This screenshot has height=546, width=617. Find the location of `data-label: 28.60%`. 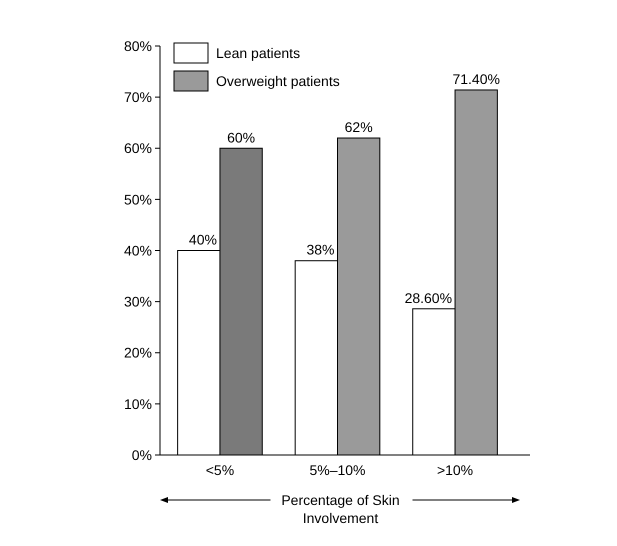

data-label: 28.60% is located at coordinates (428, 298).